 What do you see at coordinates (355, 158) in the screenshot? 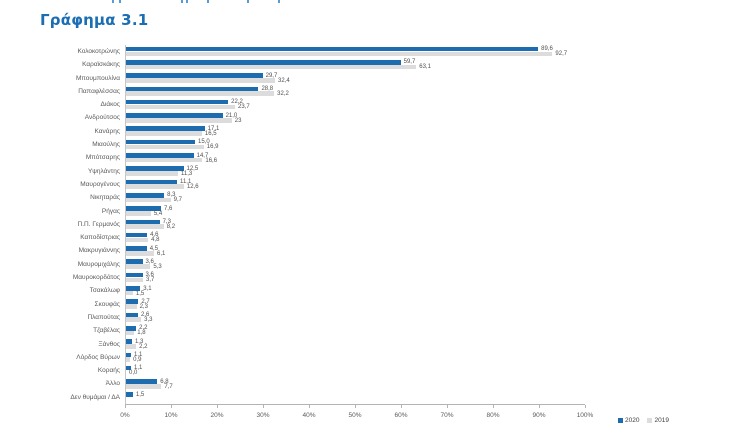
I see `bar-track: 14,7 16,6` at bounding box center [355, 158].